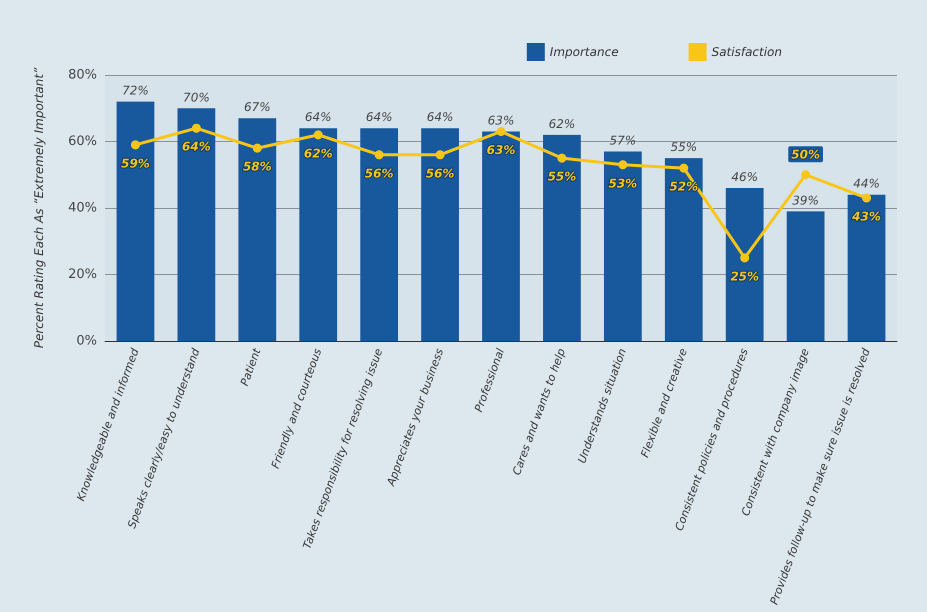 This screenshot has width=927, height=612. What do you see at coordinates (82, 274) in the screenshot?
I see `y-tick-label: 20%` at bounding box center [82, 274].